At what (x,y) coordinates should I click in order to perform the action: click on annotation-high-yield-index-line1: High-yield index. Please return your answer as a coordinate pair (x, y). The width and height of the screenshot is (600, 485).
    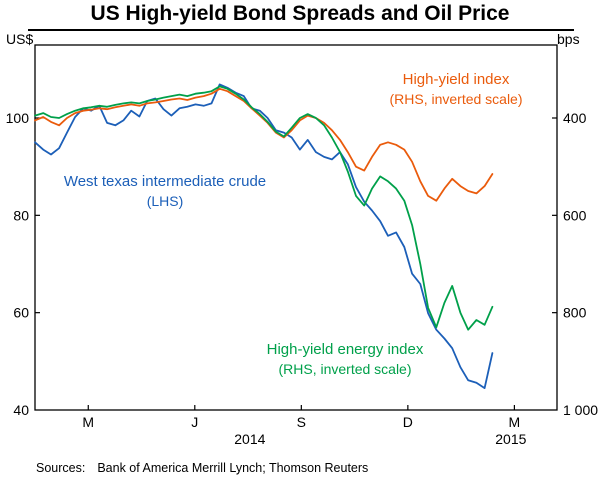
    Looking at the image, I should click on (456, 79).